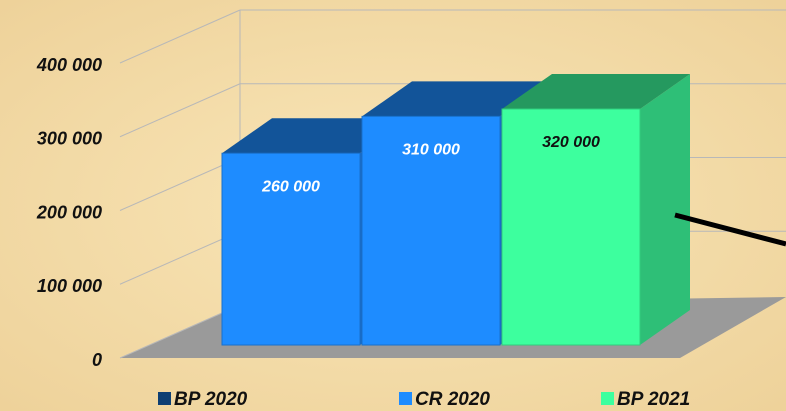 This screenshot has width=786, height=411. Describe the element at coordinates (730, 229) in the screenshot. I see `arrow-line` at that location.